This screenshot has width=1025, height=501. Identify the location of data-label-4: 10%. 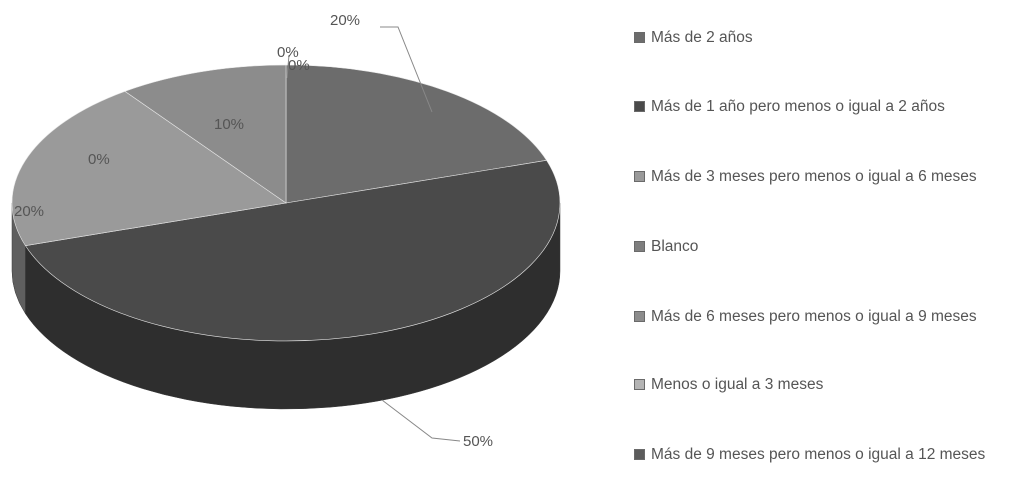
(229, 124).